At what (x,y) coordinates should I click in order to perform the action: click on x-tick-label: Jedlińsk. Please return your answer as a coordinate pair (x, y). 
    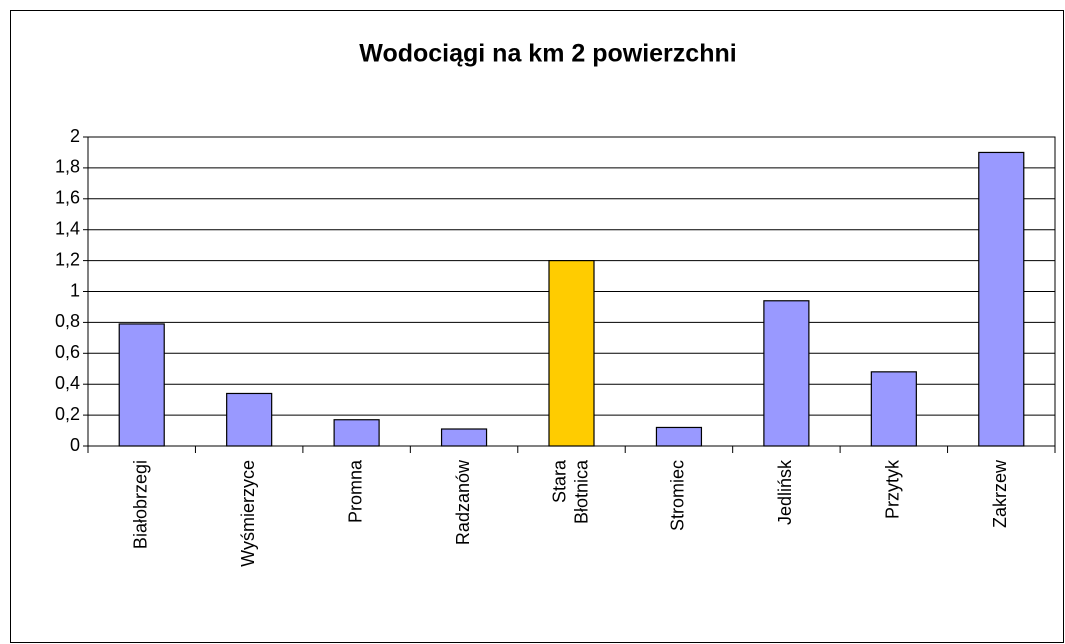
    Looking at the image, I should click on (785, 492).